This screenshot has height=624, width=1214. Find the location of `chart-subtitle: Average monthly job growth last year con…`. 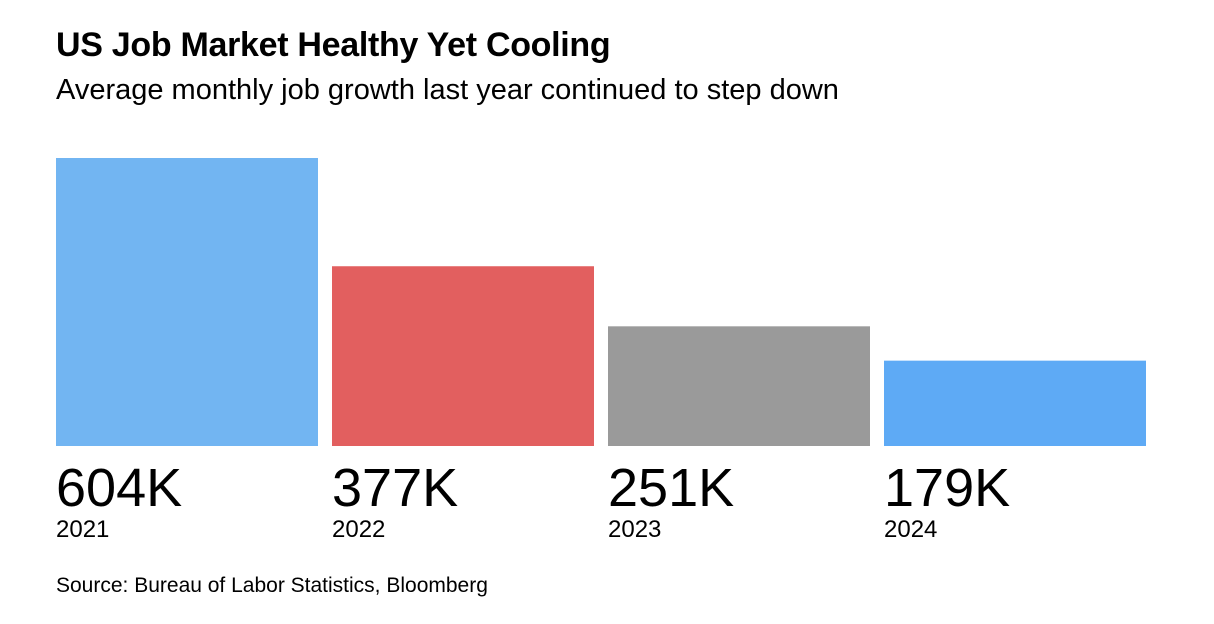

chart-subtitle: Average monthly job growth last year con… is located at coordinates (447, 90).